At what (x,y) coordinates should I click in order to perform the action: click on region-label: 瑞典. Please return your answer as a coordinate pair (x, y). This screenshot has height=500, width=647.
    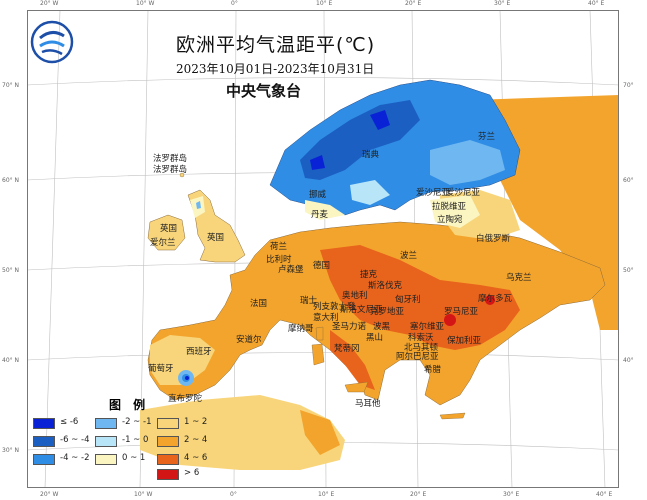
    Looking at the image, I should click on (371, 155).